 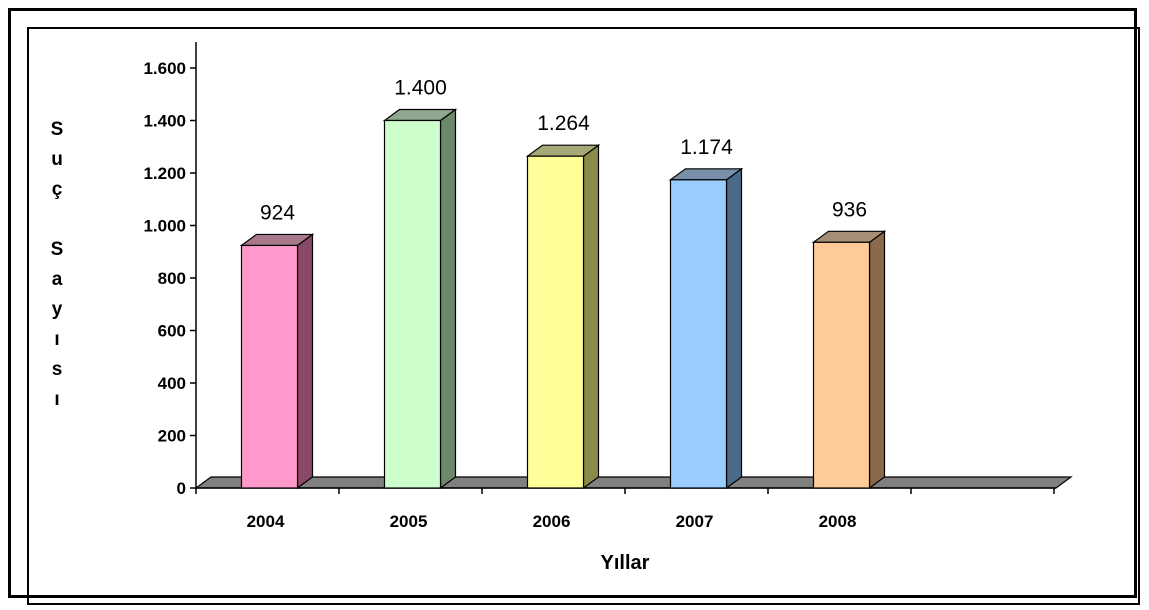 I want to click on y-tick-label: 1.600, so click(x=164, y=68).